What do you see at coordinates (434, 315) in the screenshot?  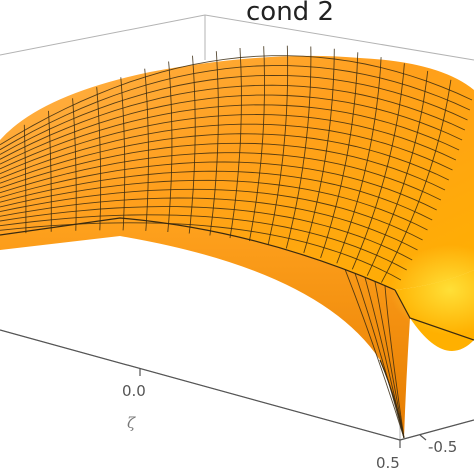 I see `surface-edge-corner` at bounding box center [434, 315].